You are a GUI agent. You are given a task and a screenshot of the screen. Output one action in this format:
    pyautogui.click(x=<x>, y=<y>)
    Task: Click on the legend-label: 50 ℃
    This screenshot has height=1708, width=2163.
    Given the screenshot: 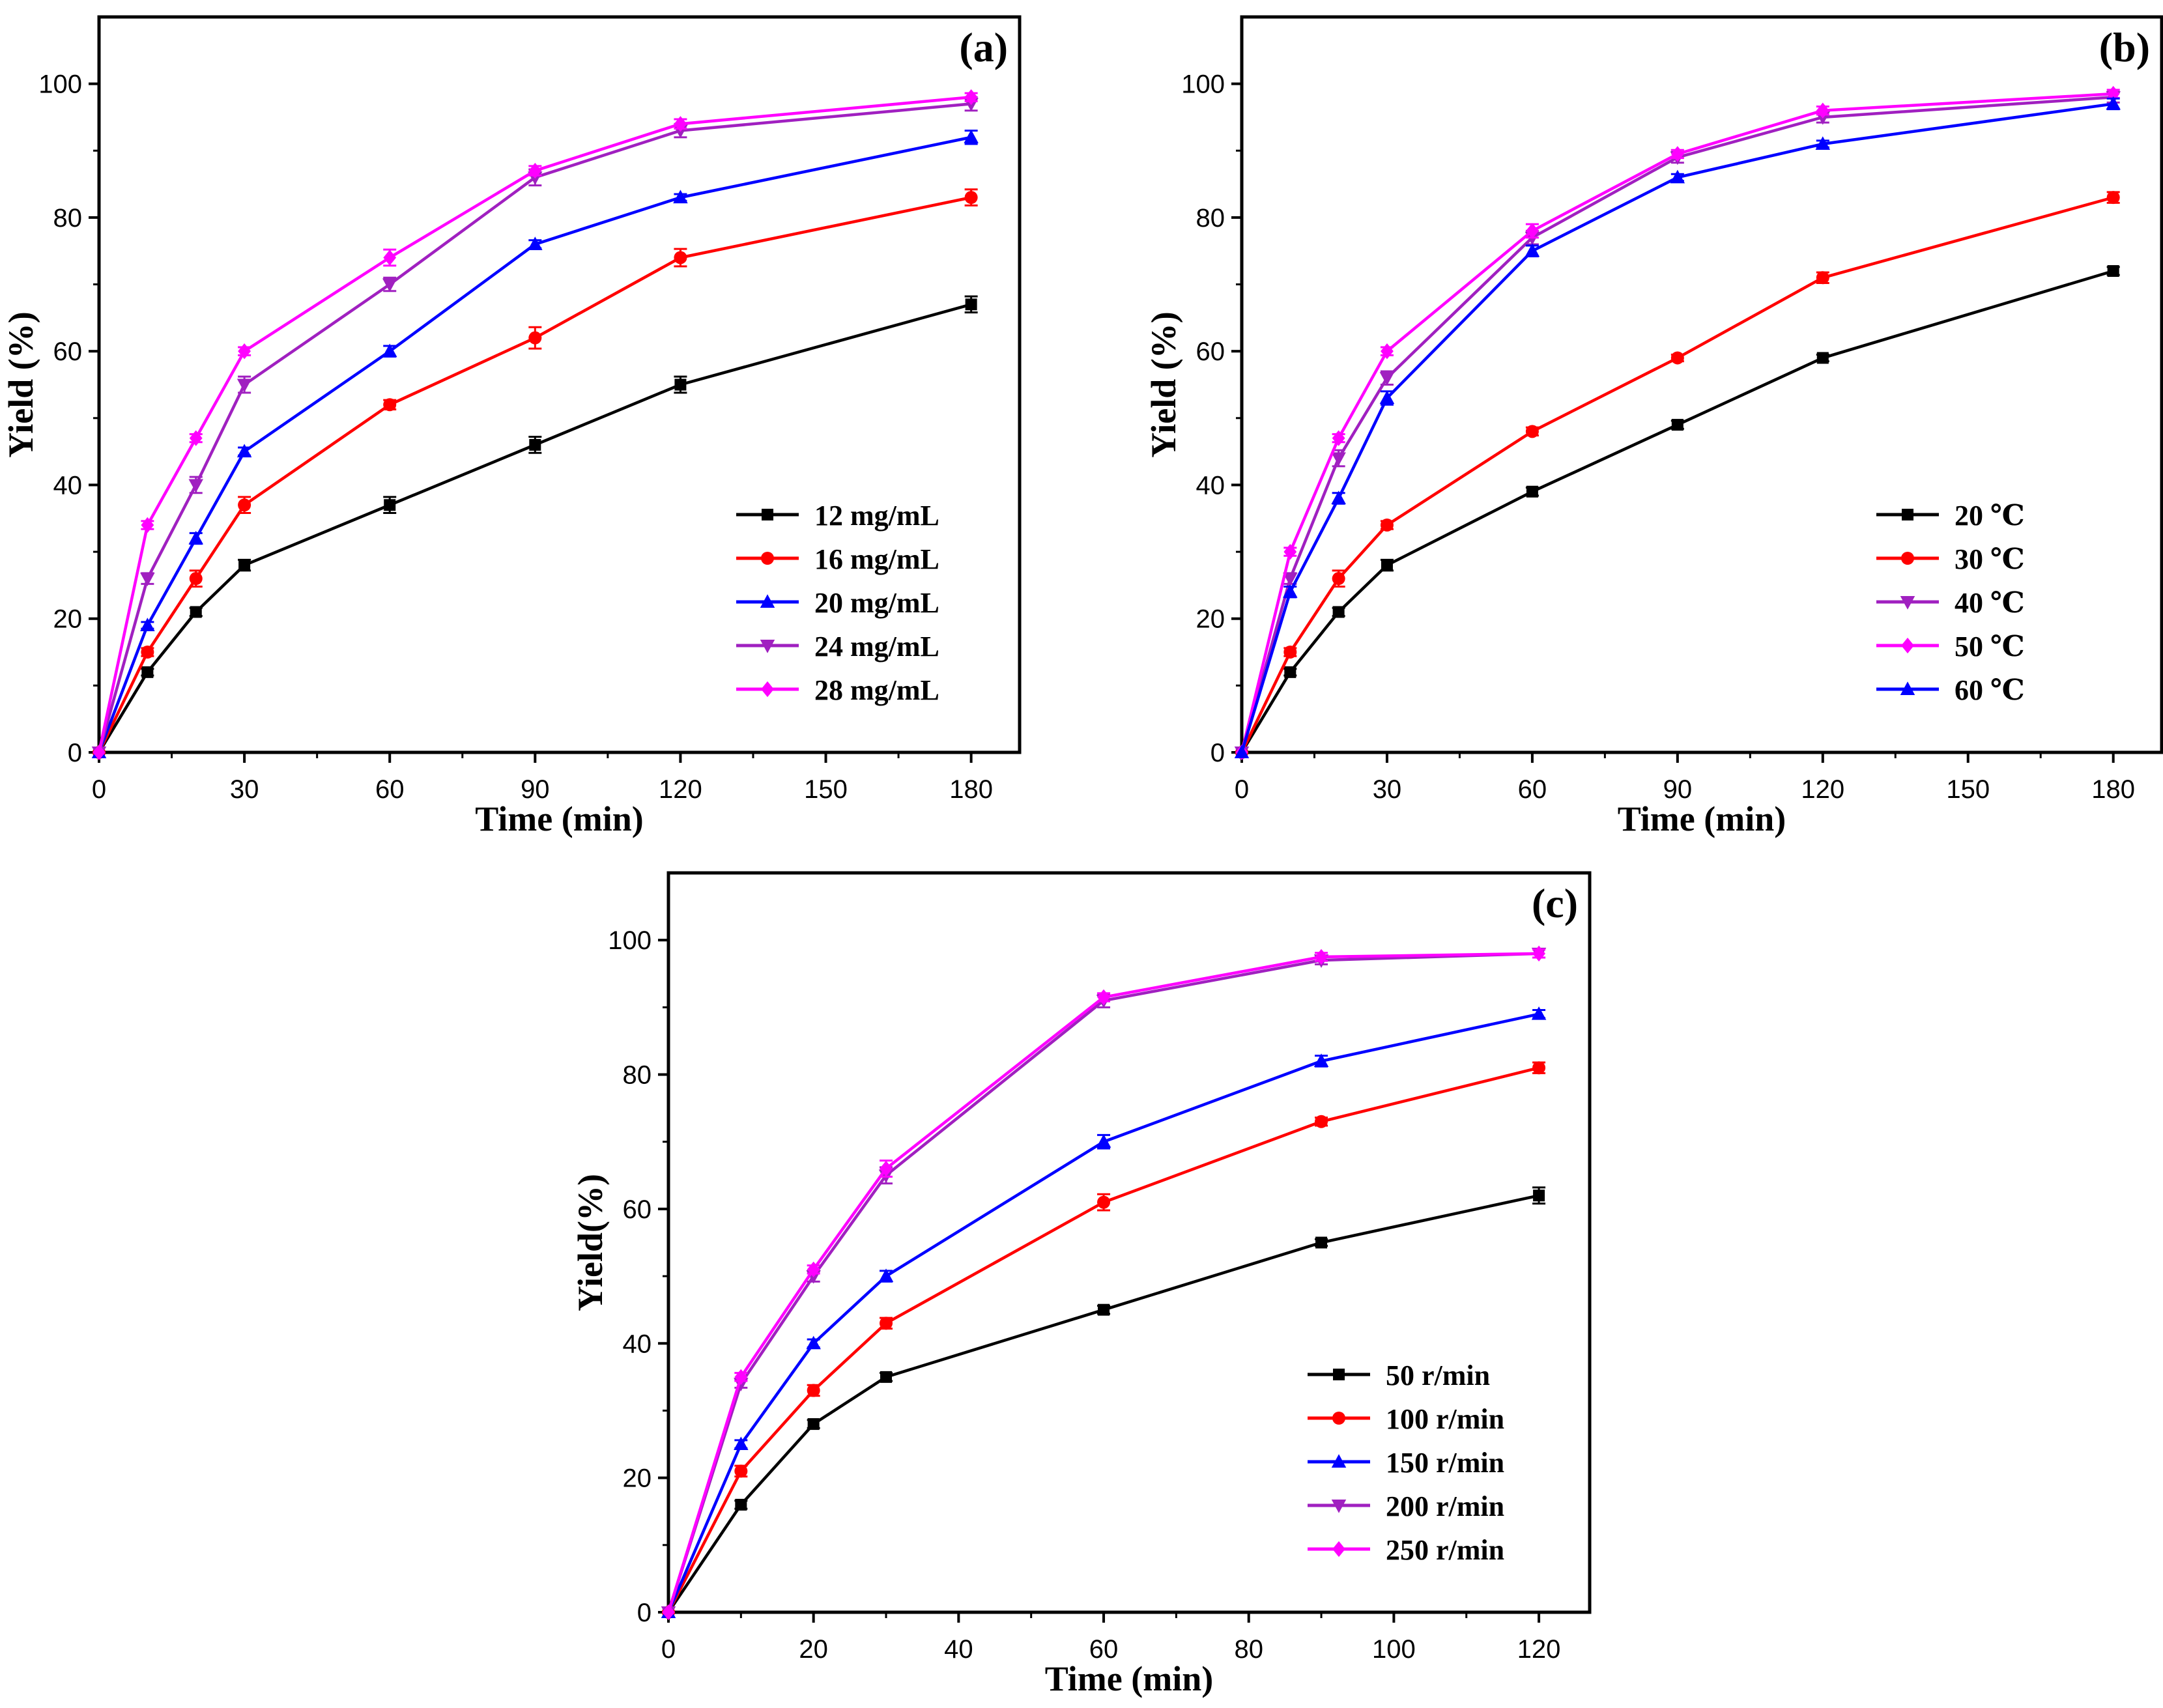 What is the action you would take?
    pyautogui.click(x=1990, y=646)
    